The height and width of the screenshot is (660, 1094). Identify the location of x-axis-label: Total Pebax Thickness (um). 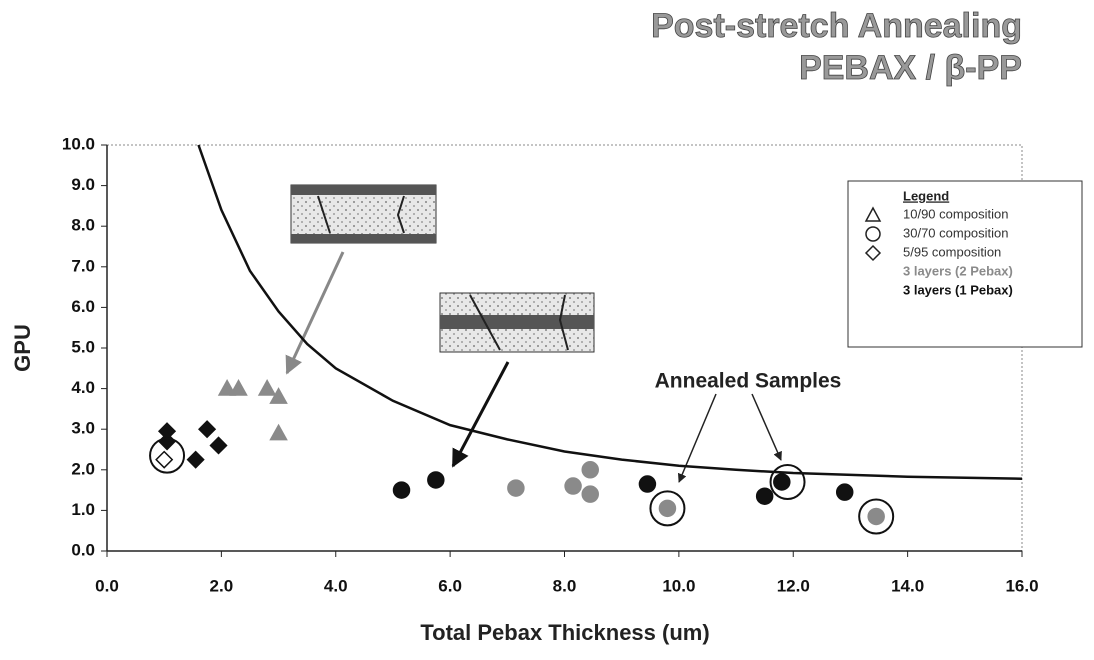
(564, 632).